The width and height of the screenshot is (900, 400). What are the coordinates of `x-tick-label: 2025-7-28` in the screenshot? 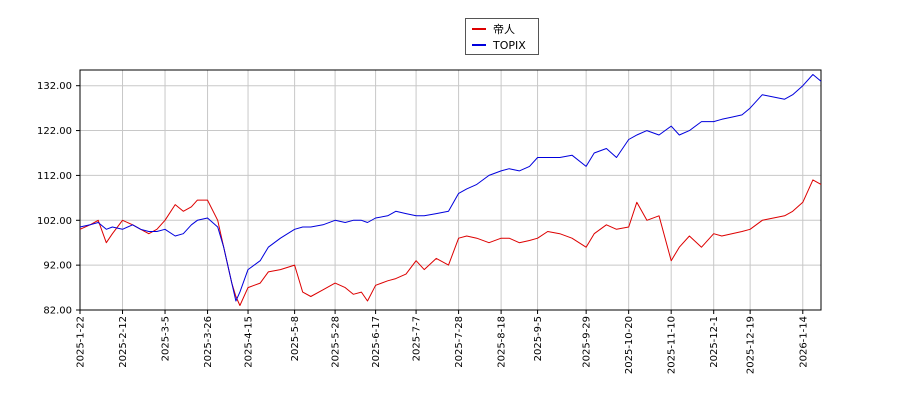 It's located at (459, 342).